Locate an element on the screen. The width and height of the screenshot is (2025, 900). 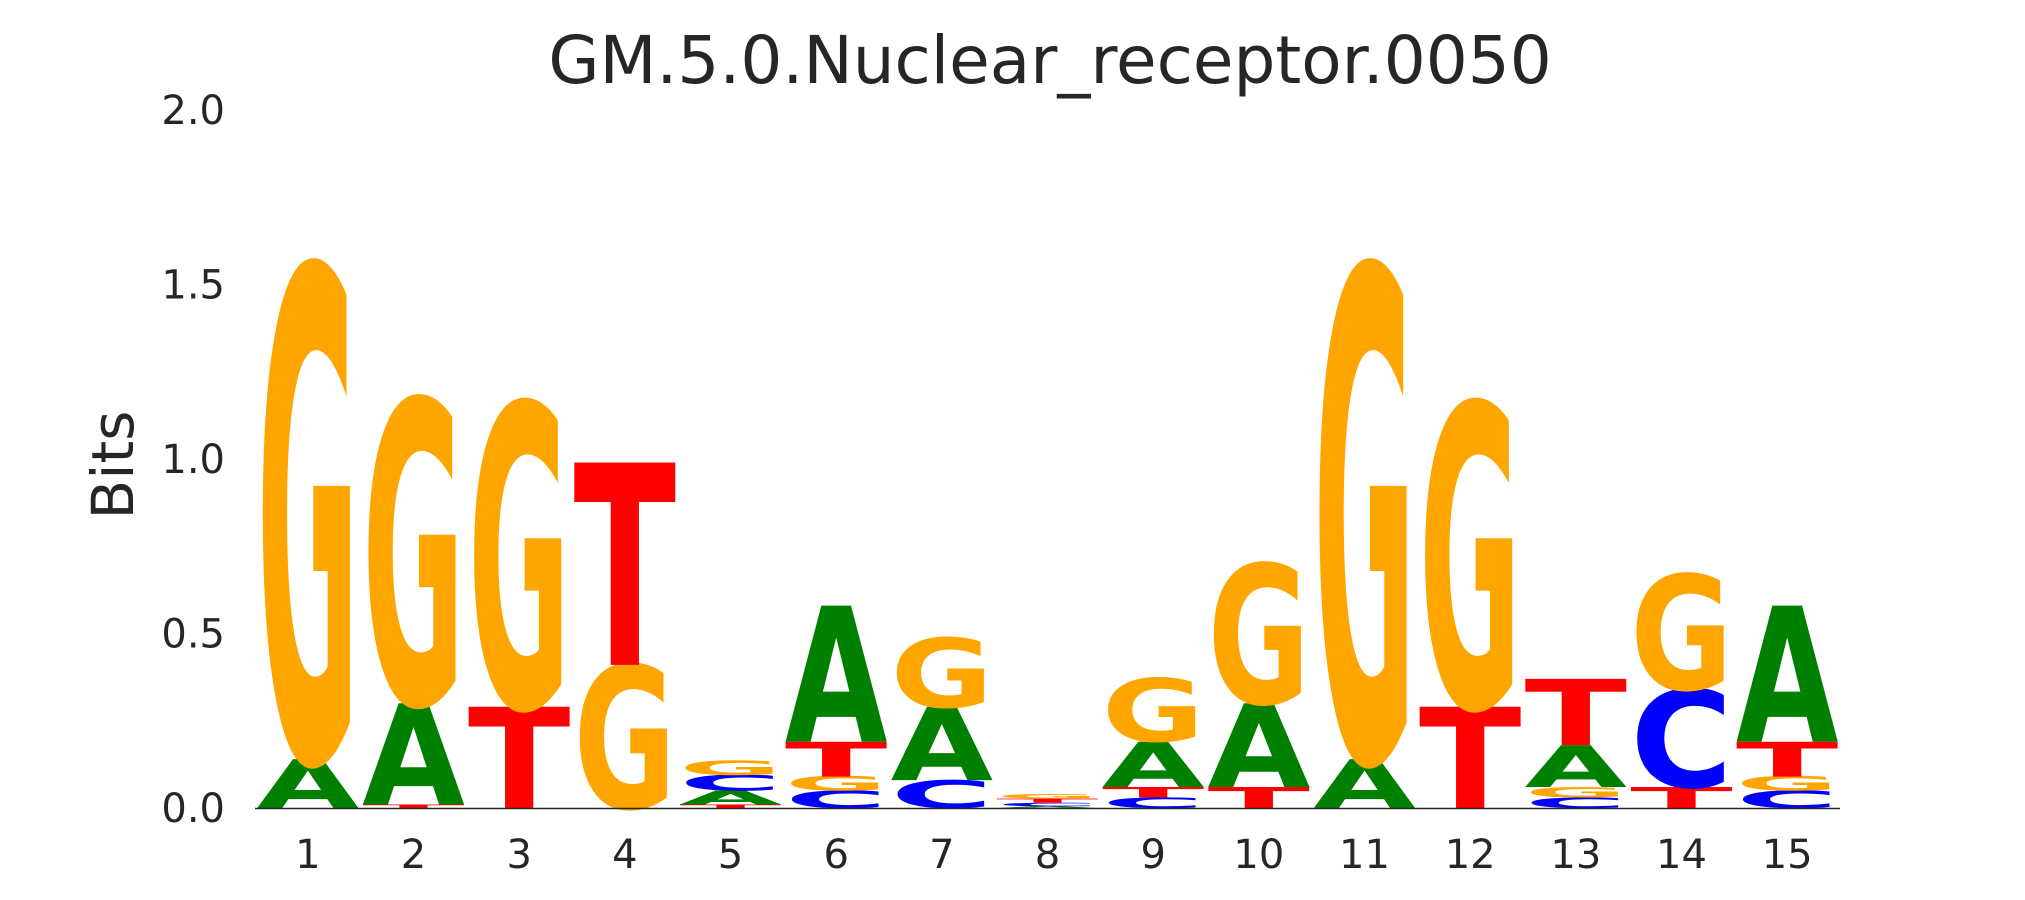
y-tick-label: 0.5 is located at coordinates (193, 635).